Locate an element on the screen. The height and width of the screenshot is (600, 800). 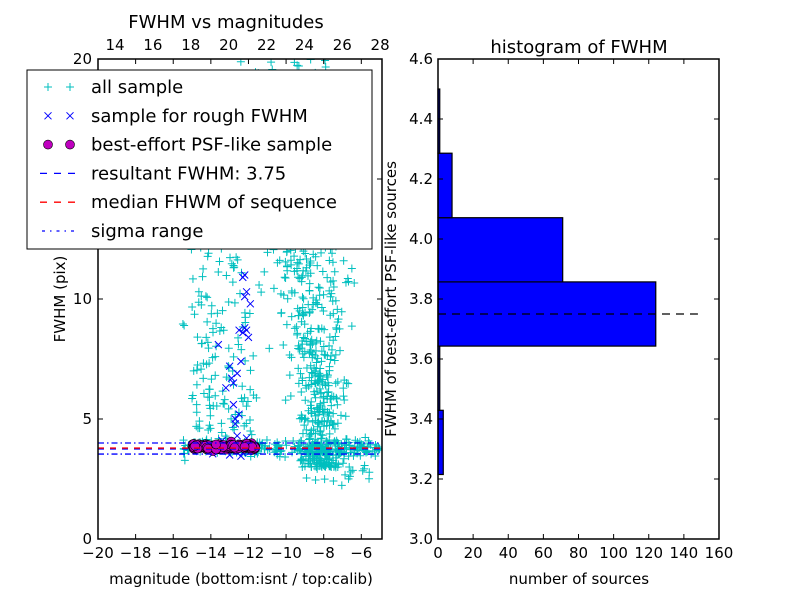
top-x-tick-label: 24 is located at coordinates (304, 45).